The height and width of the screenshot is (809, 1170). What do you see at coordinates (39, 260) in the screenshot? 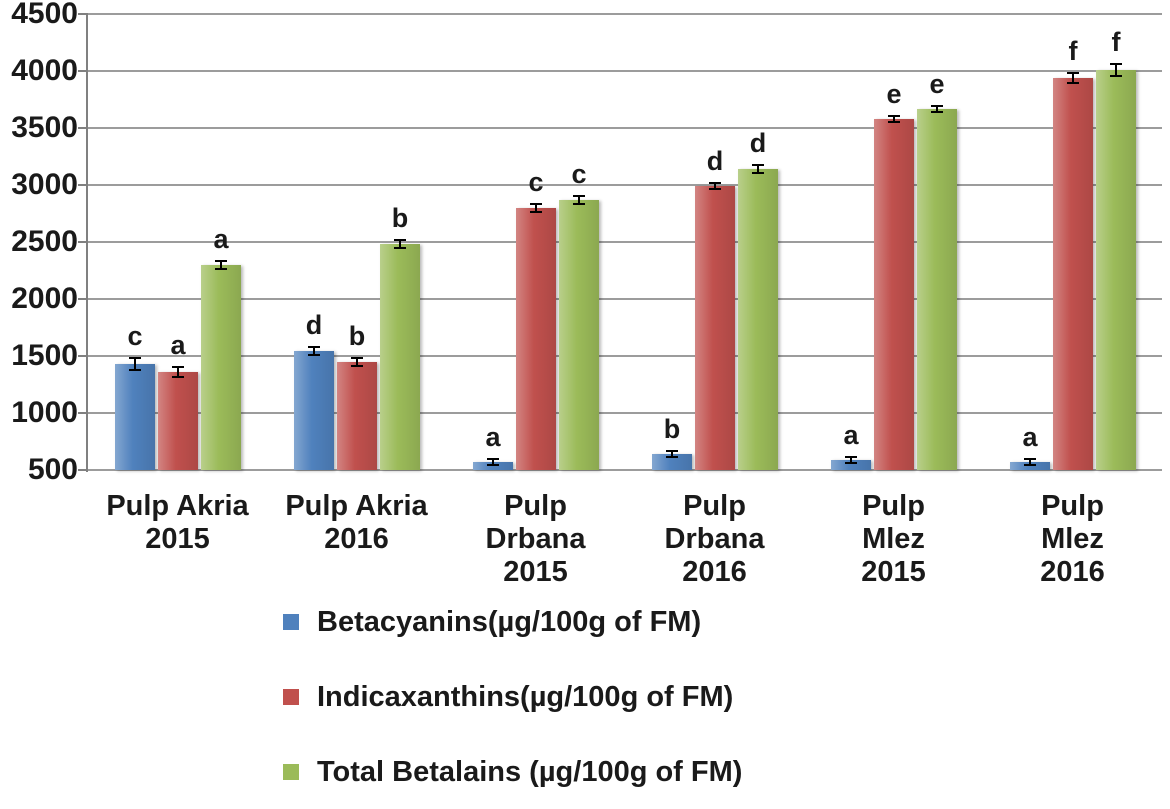
I see `y-axis-labels: 500 1000 1500 2000 2500 3000 3500 4000 4500` at bounding box center [39, 260].